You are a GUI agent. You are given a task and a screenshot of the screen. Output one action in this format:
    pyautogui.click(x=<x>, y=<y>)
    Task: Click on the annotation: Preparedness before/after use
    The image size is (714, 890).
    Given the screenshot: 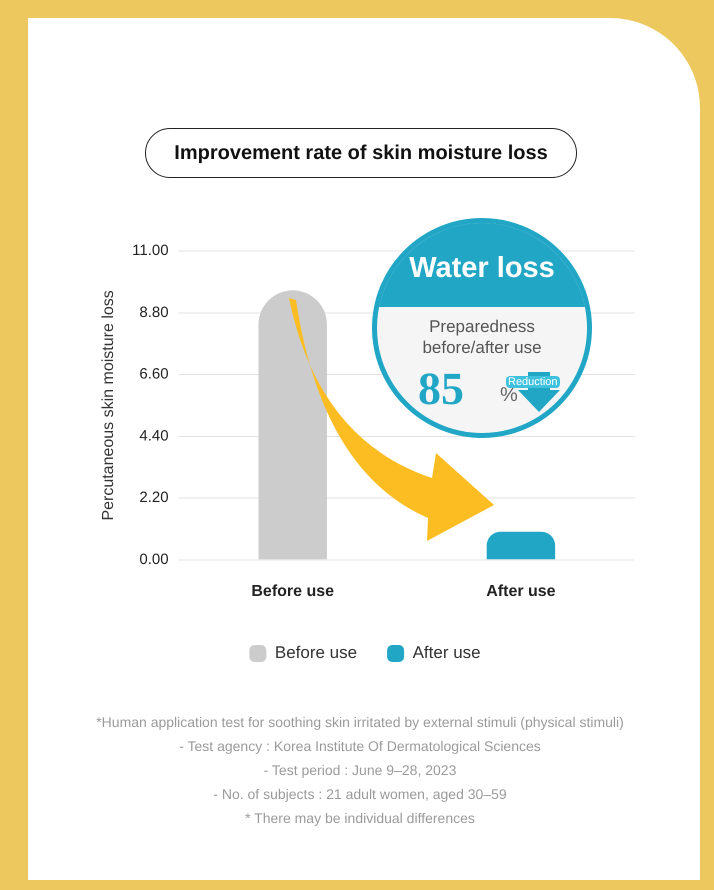 What is the action you would take?
    pyautogui.click(x=482, y=337)
    